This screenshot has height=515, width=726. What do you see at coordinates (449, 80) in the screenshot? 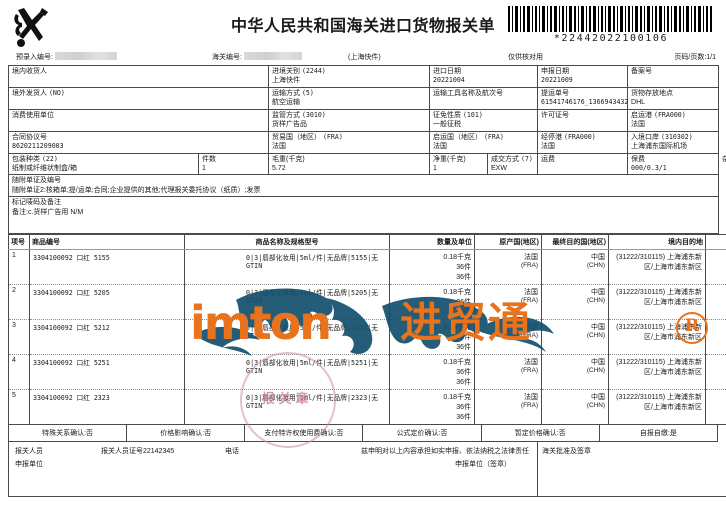
I see `field-value: 20221004` at bounding box center [449, 80].